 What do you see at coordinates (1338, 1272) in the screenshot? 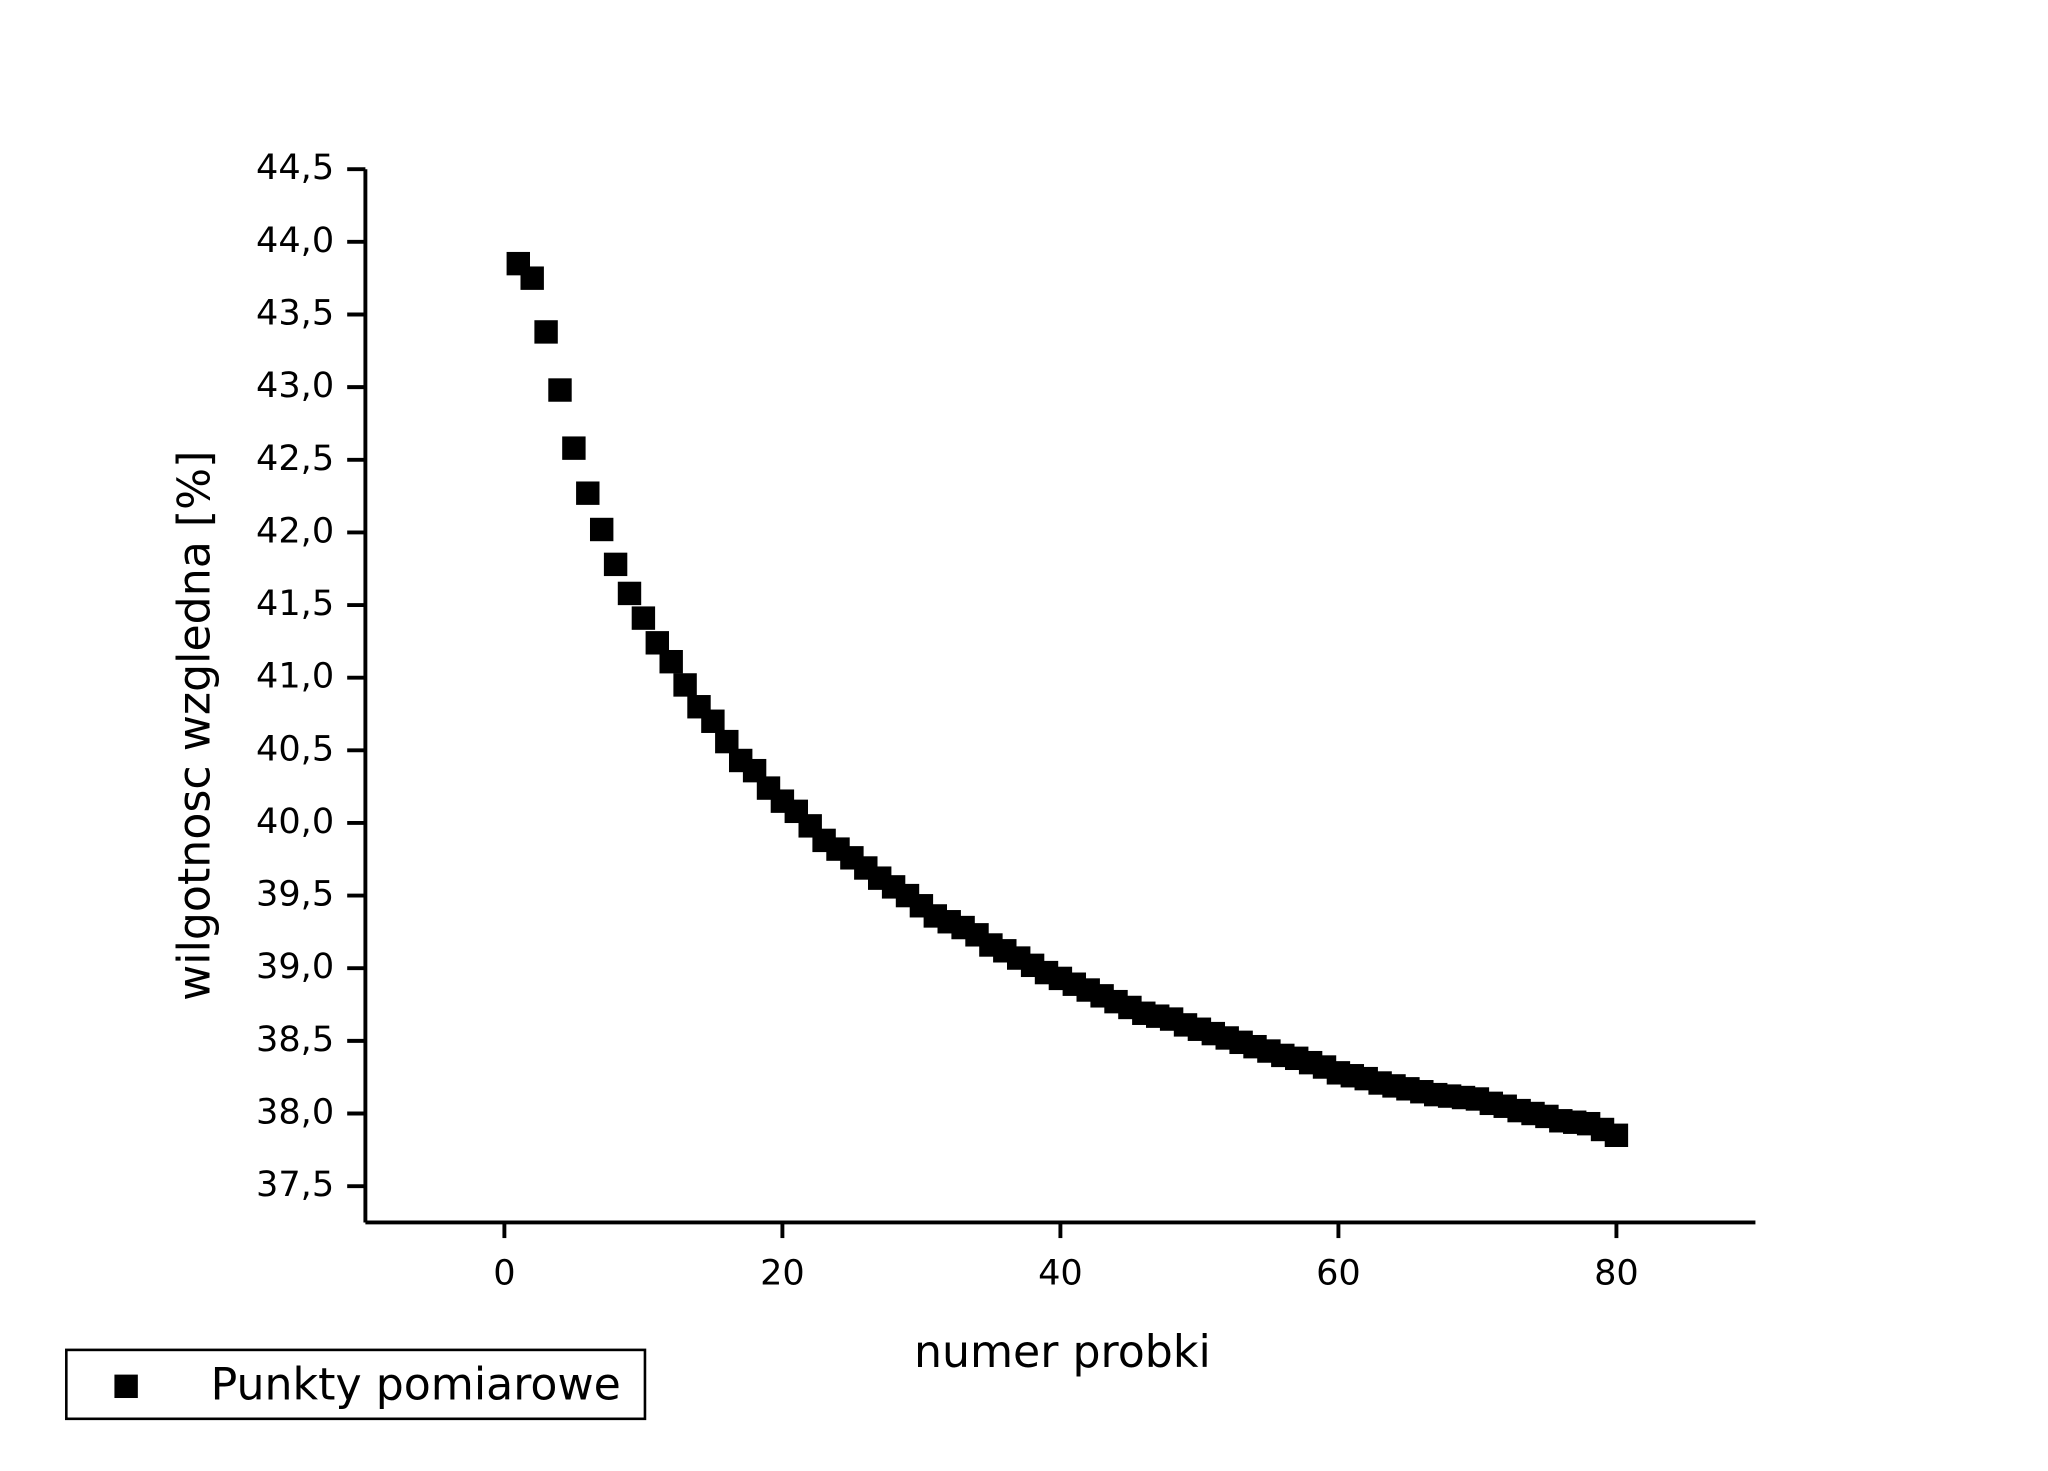
I see `x-tick-label: 60` at bounding box center [1338, 1272].